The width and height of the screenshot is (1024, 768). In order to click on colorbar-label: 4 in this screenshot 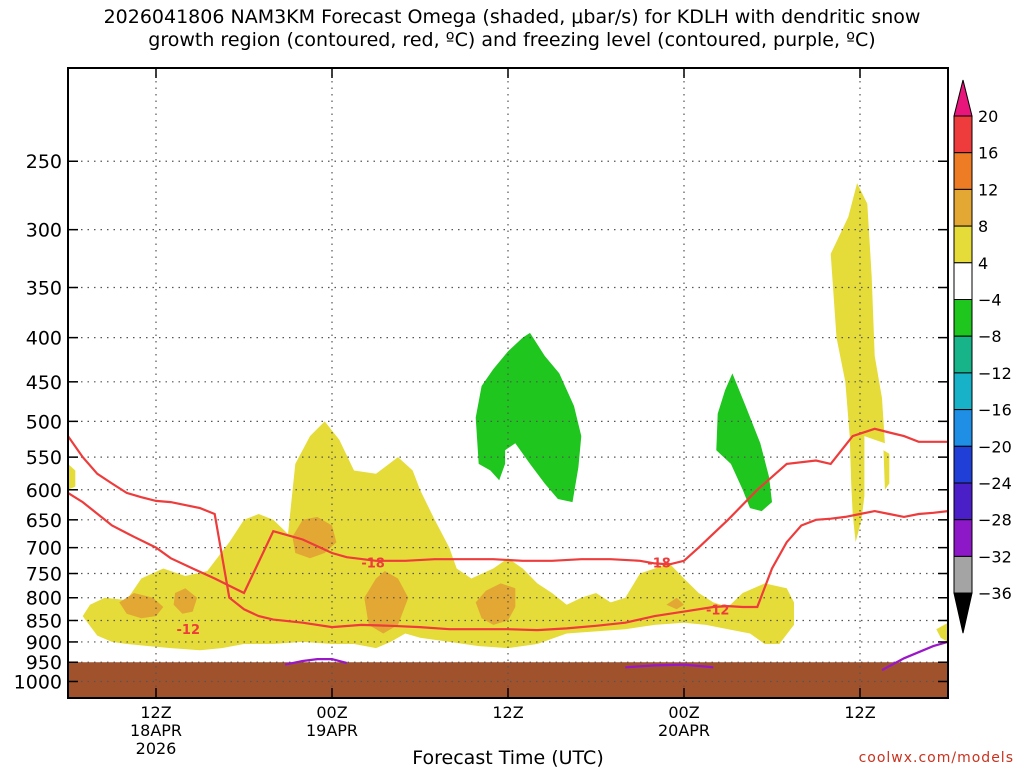, I will do `click(983, 263)`.